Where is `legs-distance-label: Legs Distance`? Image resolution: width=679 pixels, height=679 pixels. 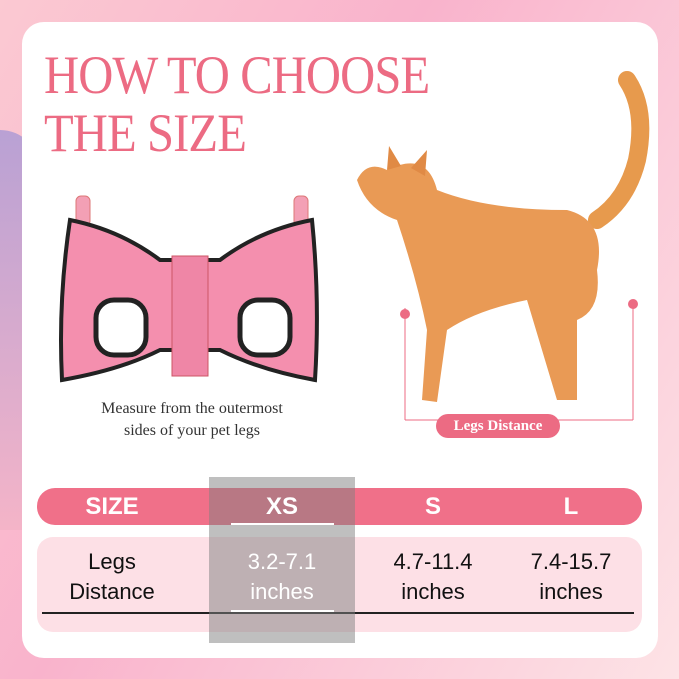
legs-distance-label: Legs Distance is located at coordinates (498, 426).